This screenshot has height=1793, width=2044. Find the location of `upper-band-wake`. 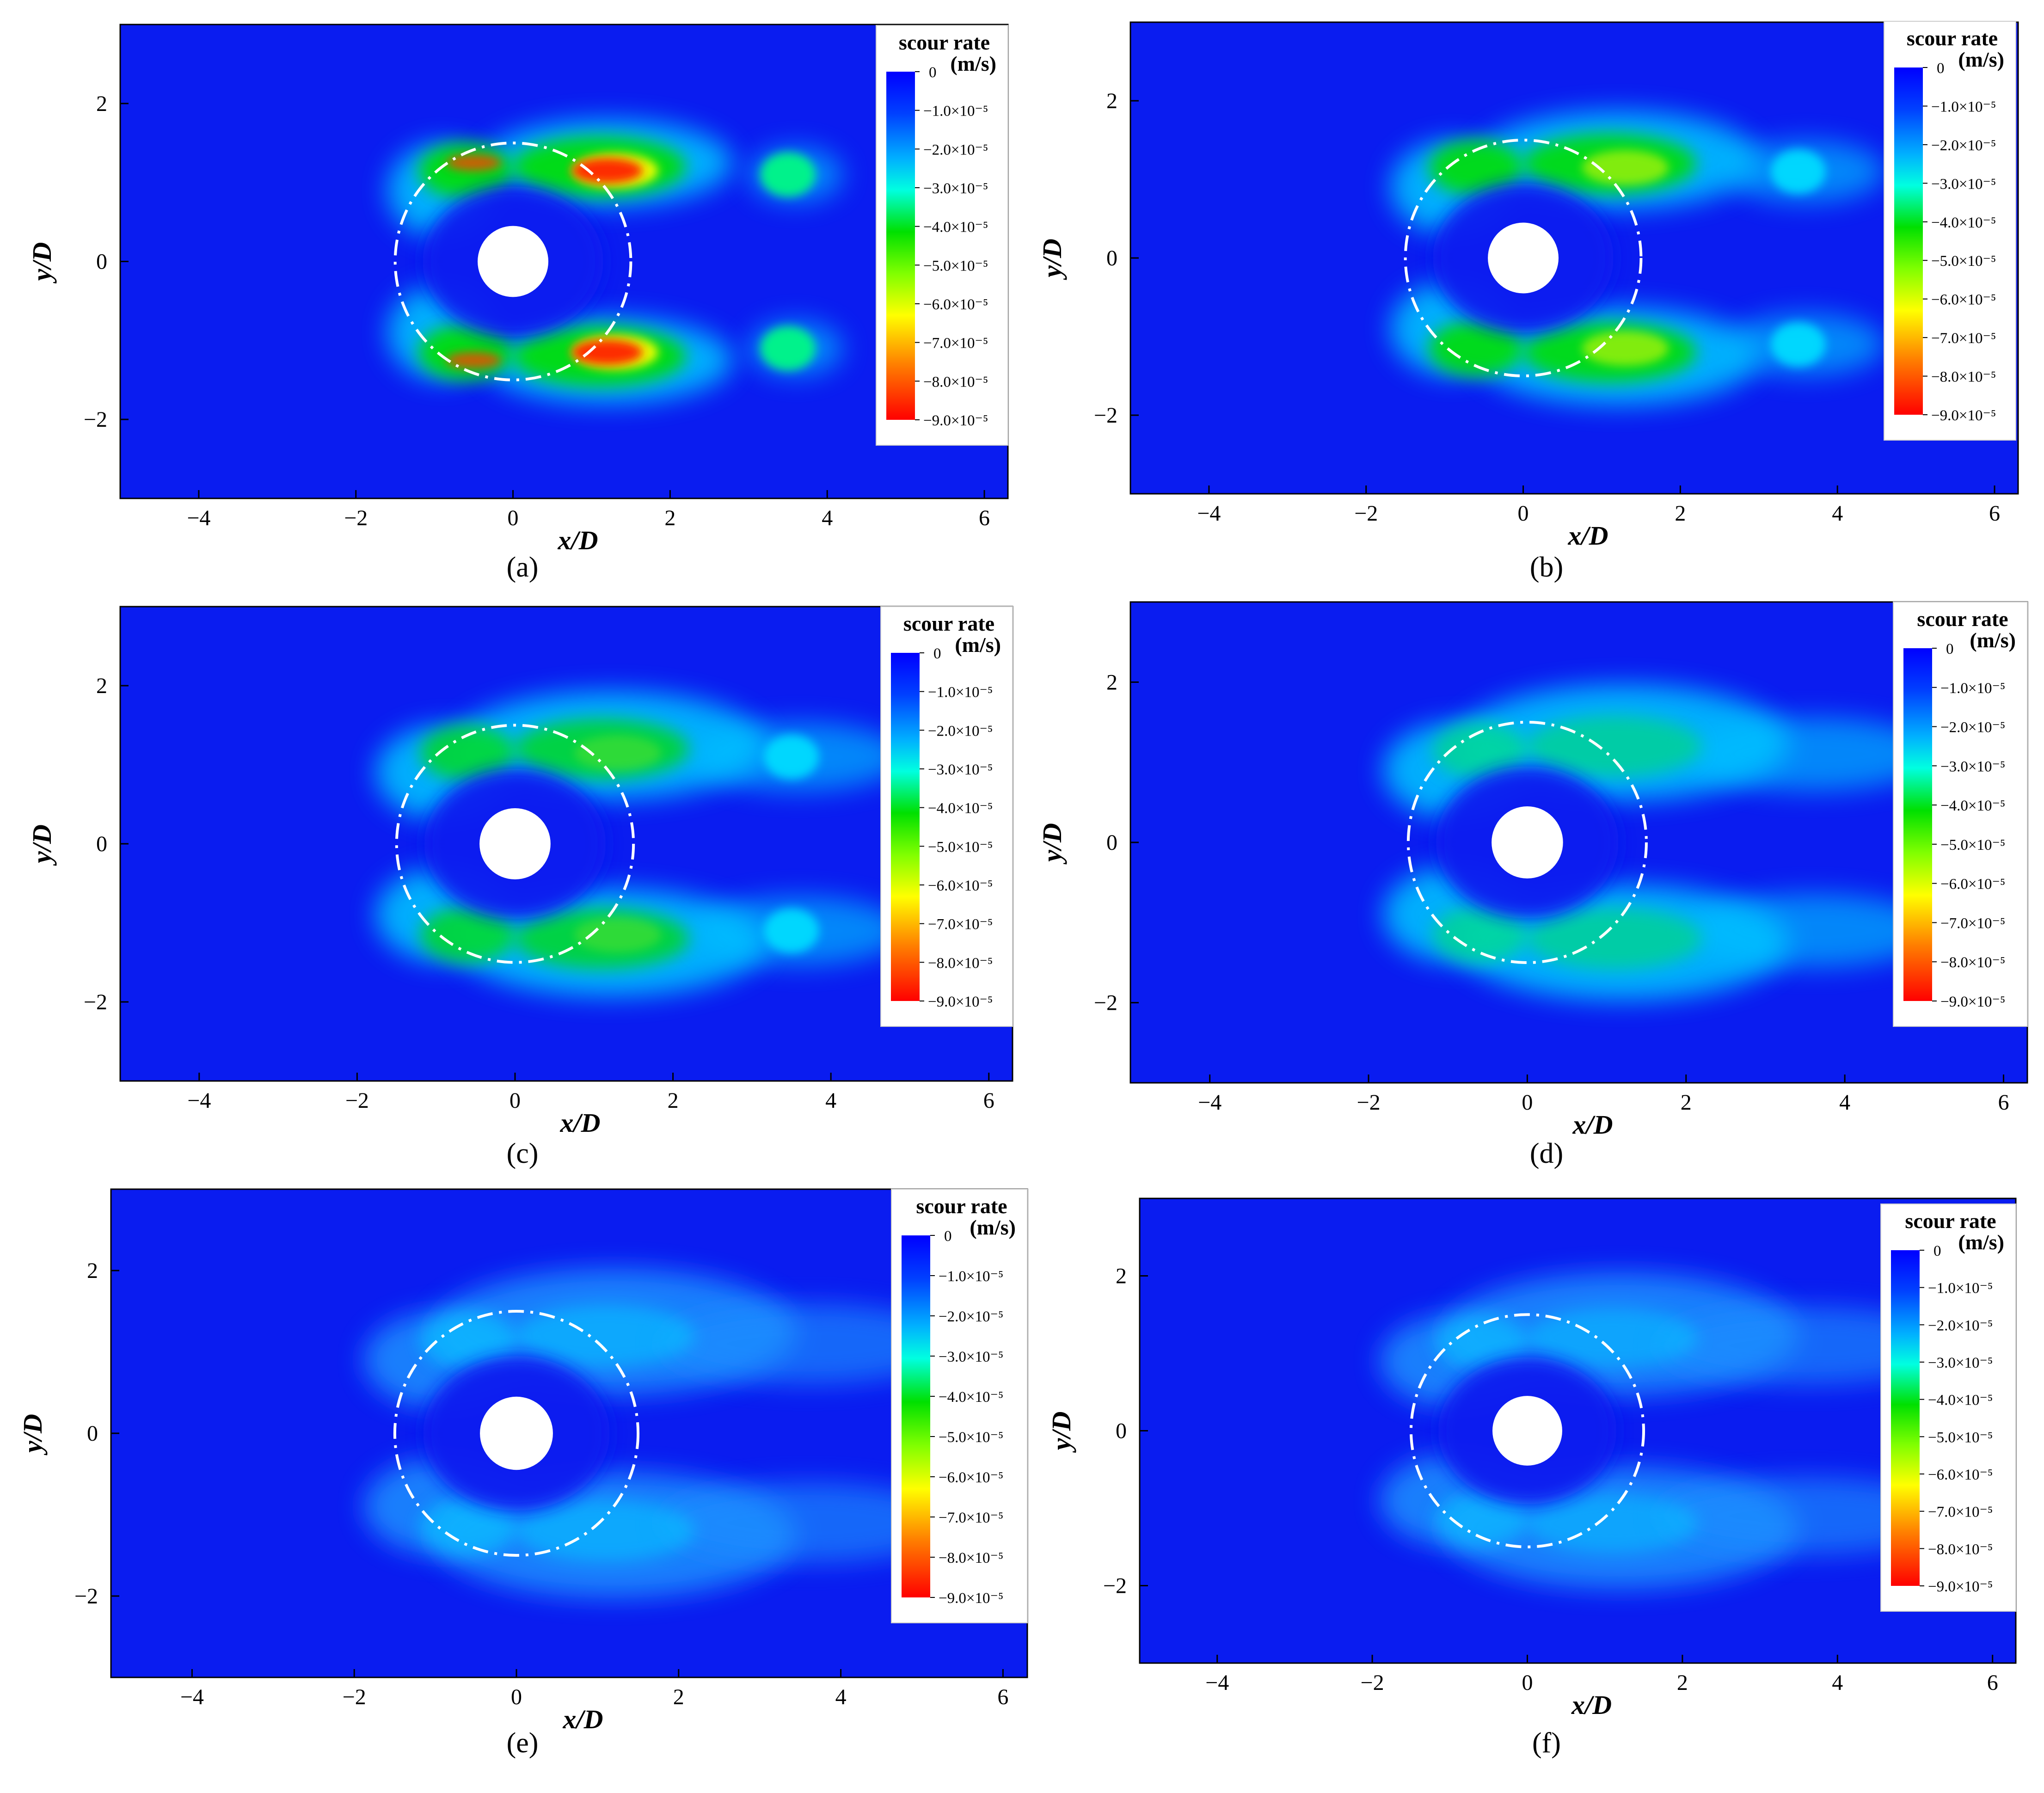

upper-band-wake is located at coordinates (1612, 1338).